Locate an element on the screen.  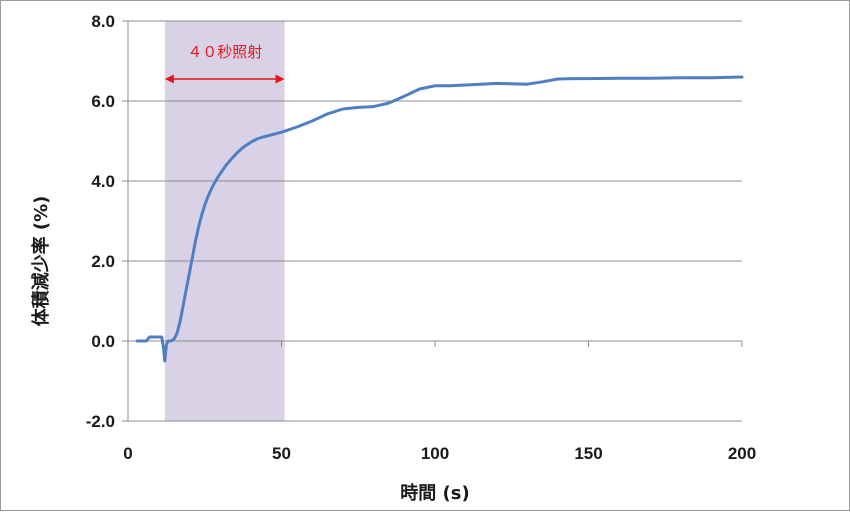
annotation-arrowhead-right is located at coordinates (280, 79).